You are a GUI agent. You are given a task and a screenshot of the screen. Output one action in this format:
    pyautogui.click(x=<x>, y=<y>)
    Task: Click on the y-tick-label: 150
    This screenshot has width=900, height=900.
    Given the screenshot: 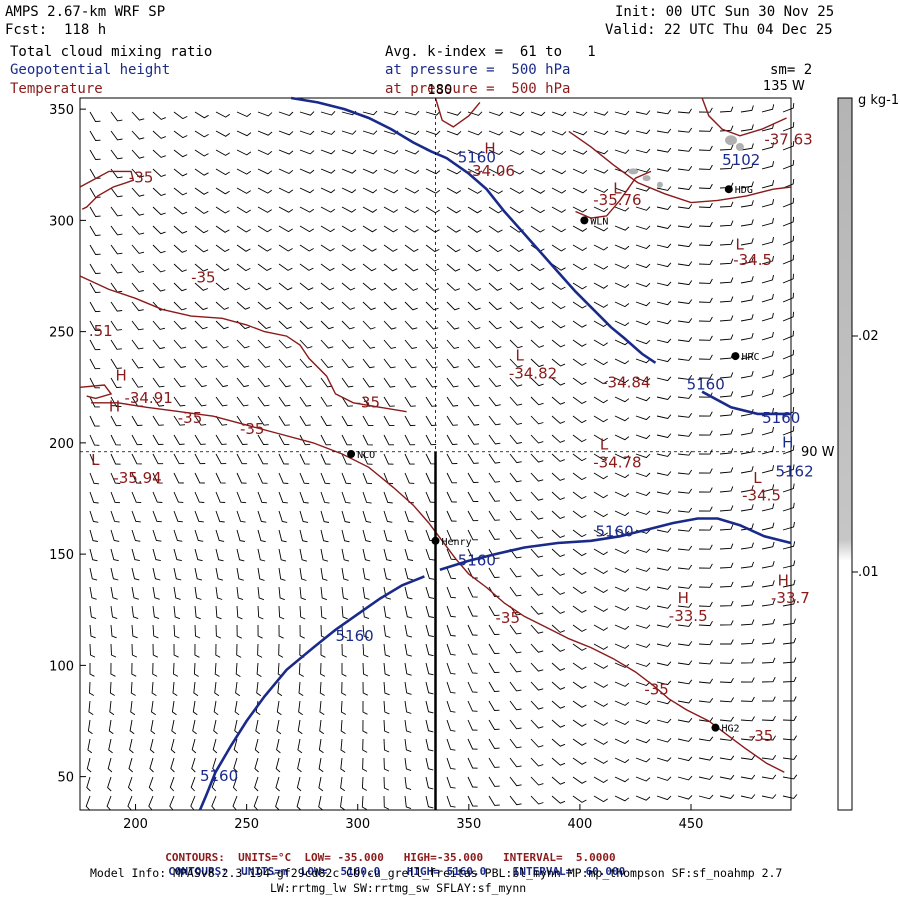 What is the action you would take?
    pyautogui.click(x=61, y=555)
    